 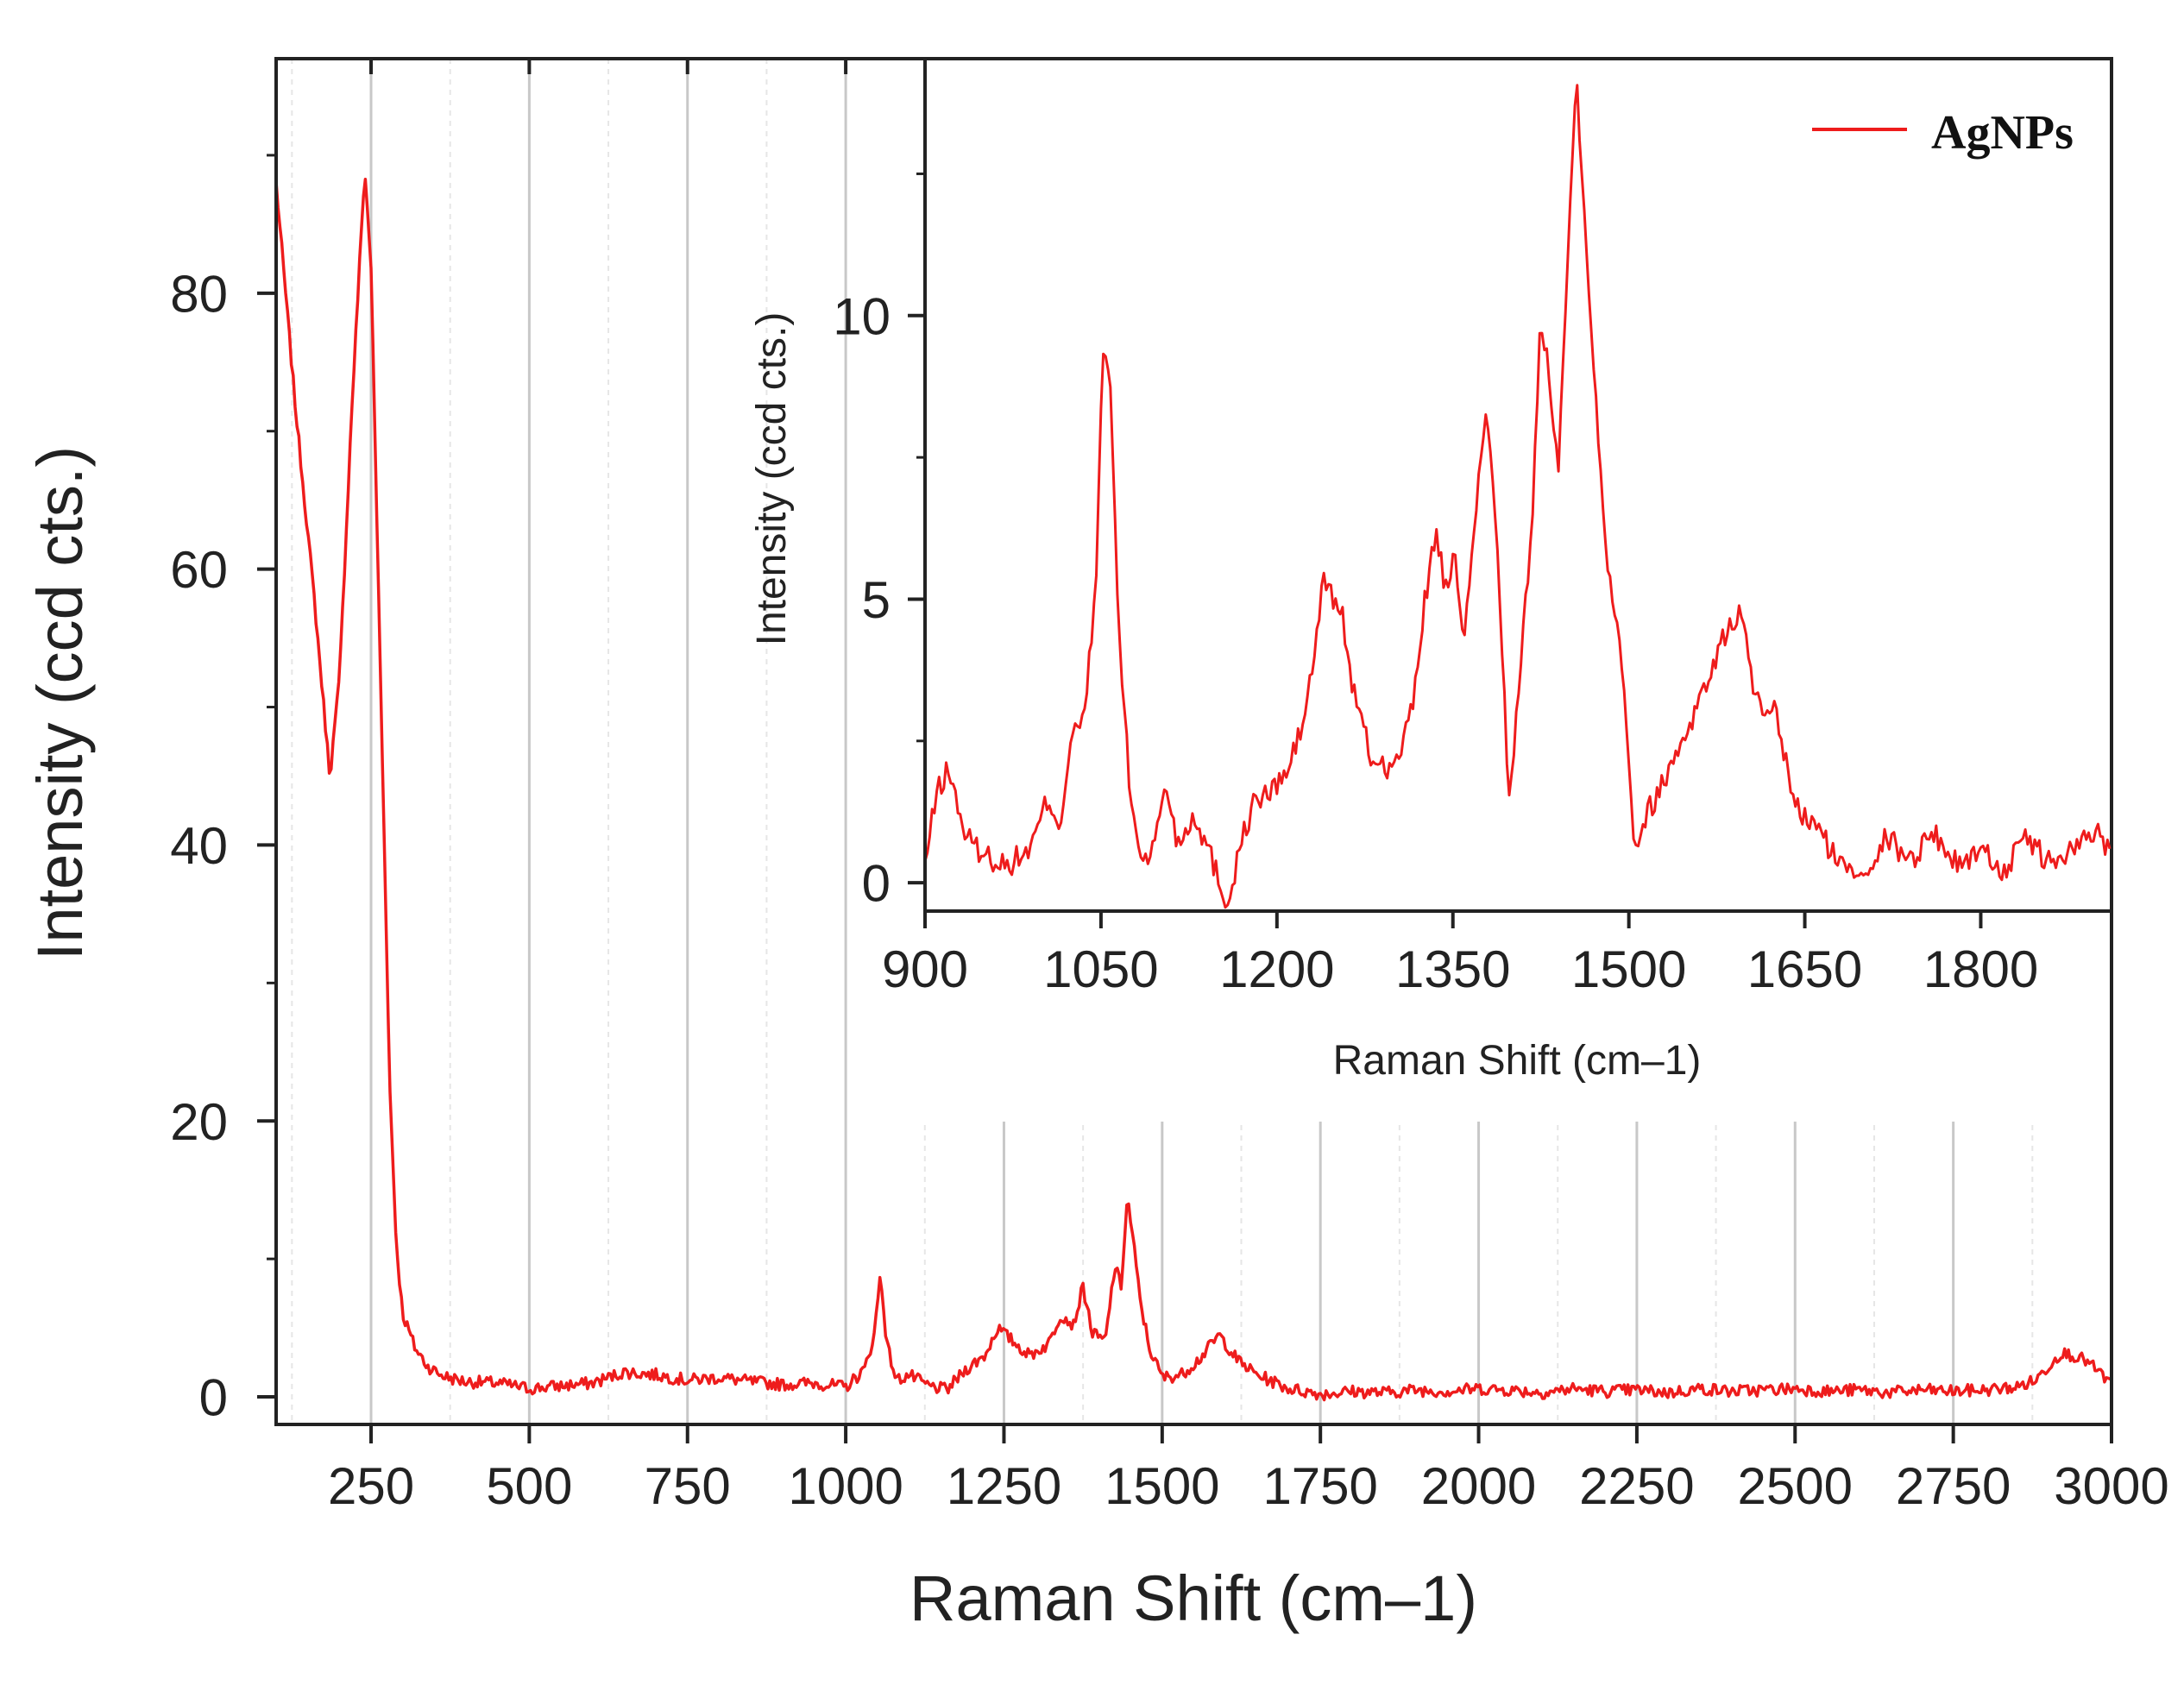 What do you see at coordinates (1277, 969) in the screenshot?
I see `x-tick-label: 1200` at bounding box center [1277, 969].